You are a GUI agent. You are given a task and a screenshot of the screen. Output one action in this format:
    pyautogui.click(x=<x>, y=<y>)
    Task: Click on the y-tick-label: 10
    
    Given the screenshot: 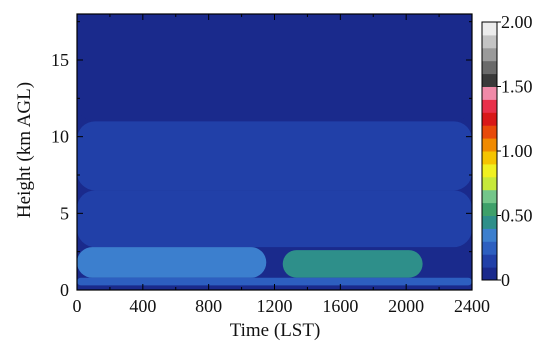 What is the action you would take?
    pyautogui.click(x=60, y=137)
    